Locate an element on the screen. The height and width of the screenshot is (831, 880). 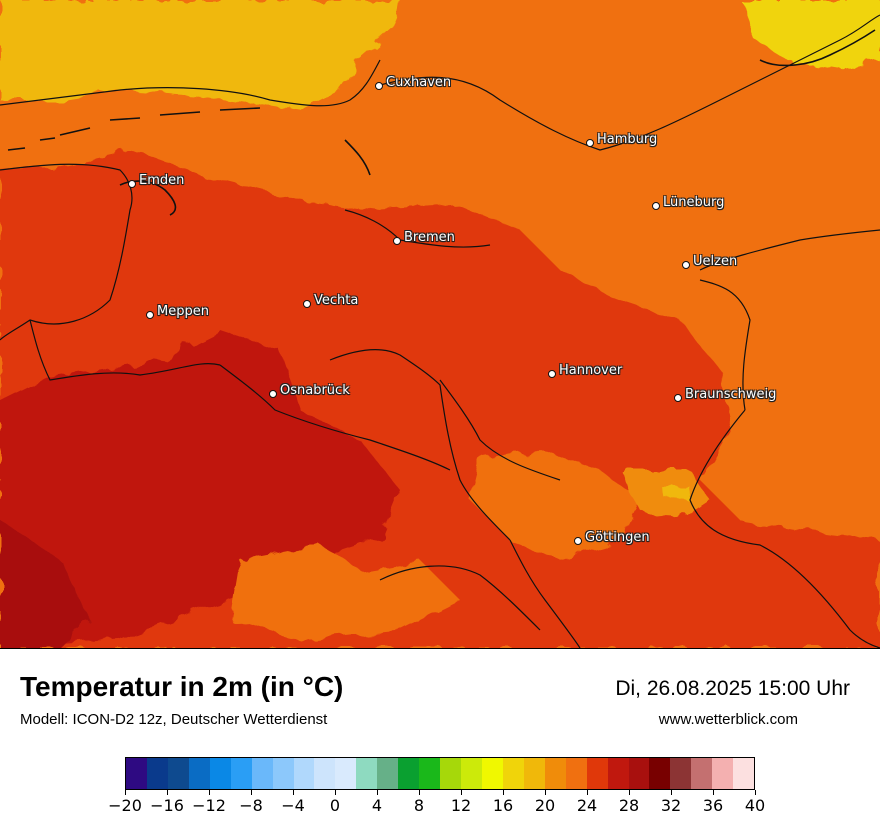
city-marker: Emden is located at coordinates (156, 180).